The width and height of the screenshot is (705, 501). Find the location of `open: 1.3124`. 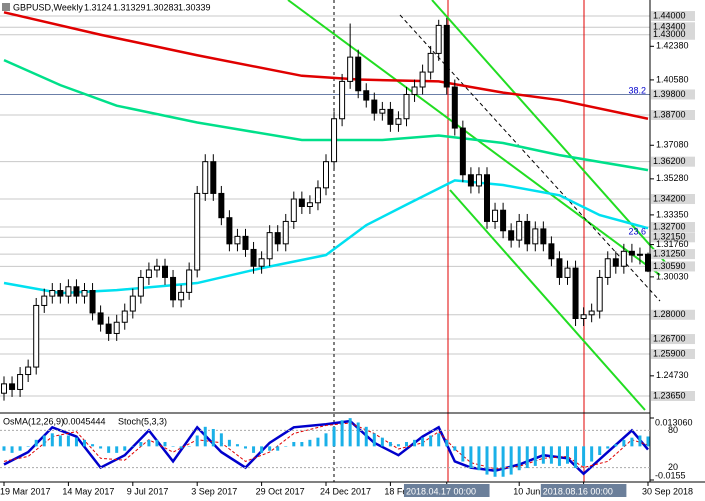

open: 1.3124 is located at coordinates (98, 7).